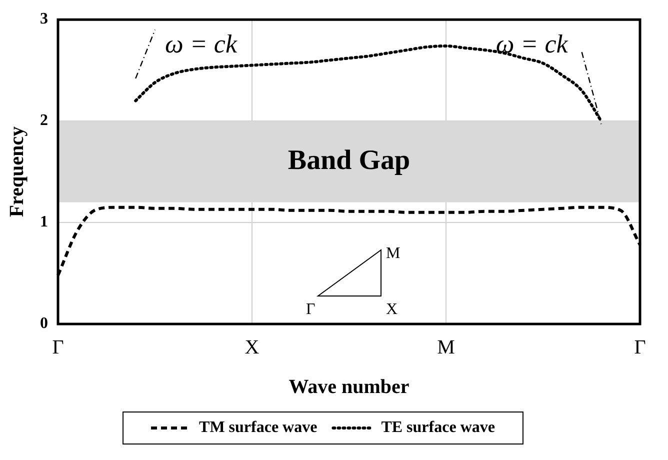 This screenshot has height=460, width=668. I want to click on band-label: Band Gap, so click(349, 160).